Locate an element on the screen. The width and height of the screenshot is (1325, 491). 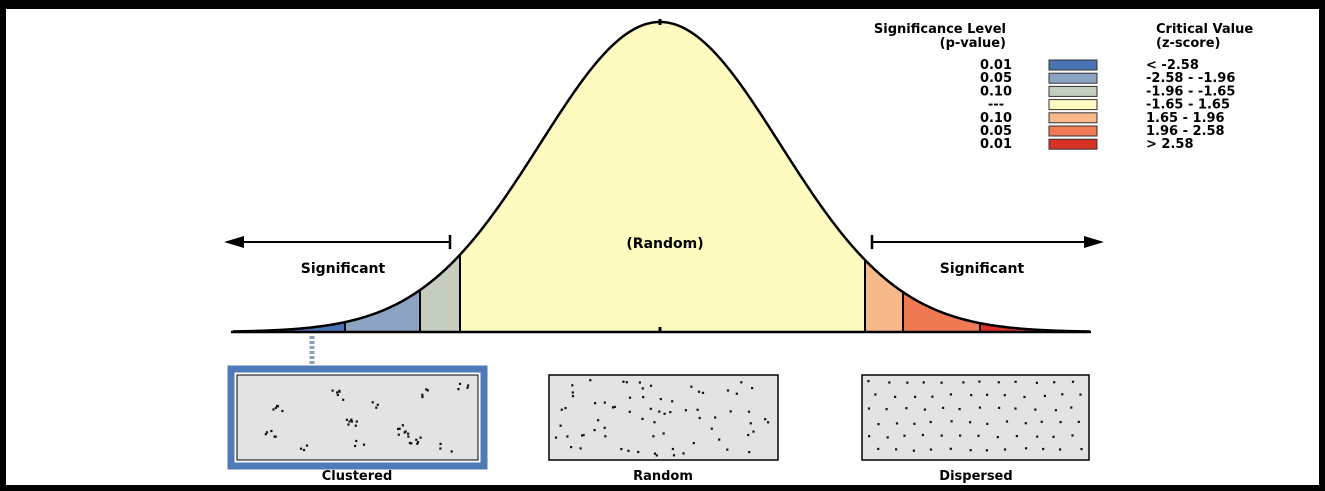
left-arrowhead-icon is located at coordinates (234, 242).